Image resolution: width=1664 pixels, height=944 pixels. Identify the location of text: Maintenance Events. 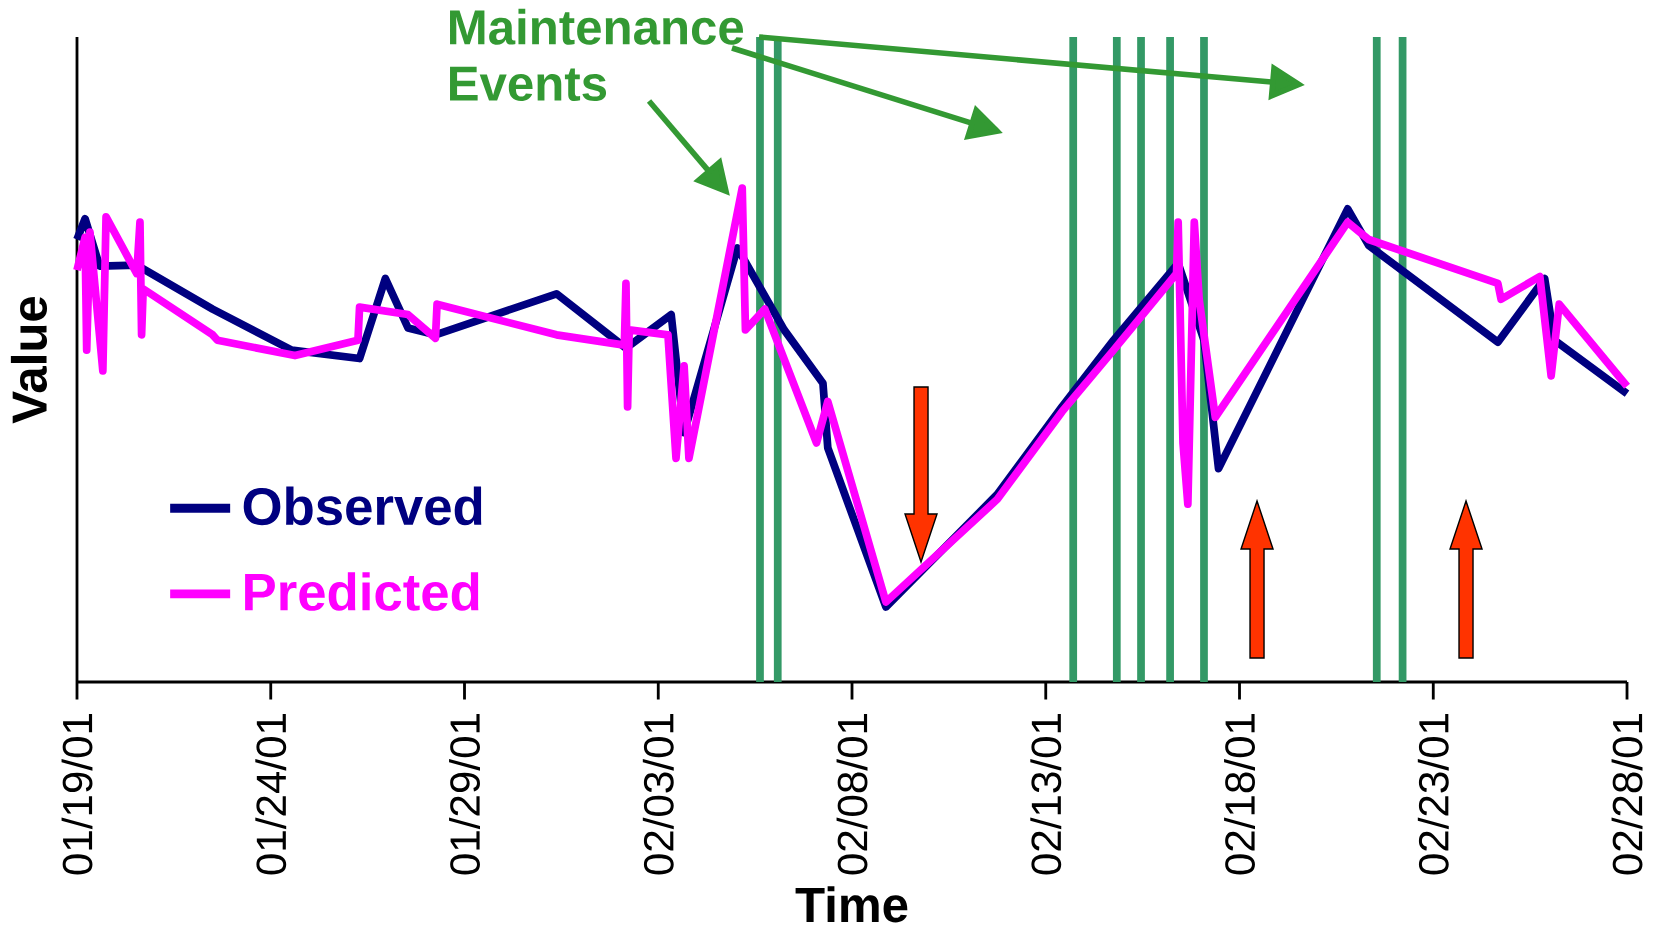
(597, 55).